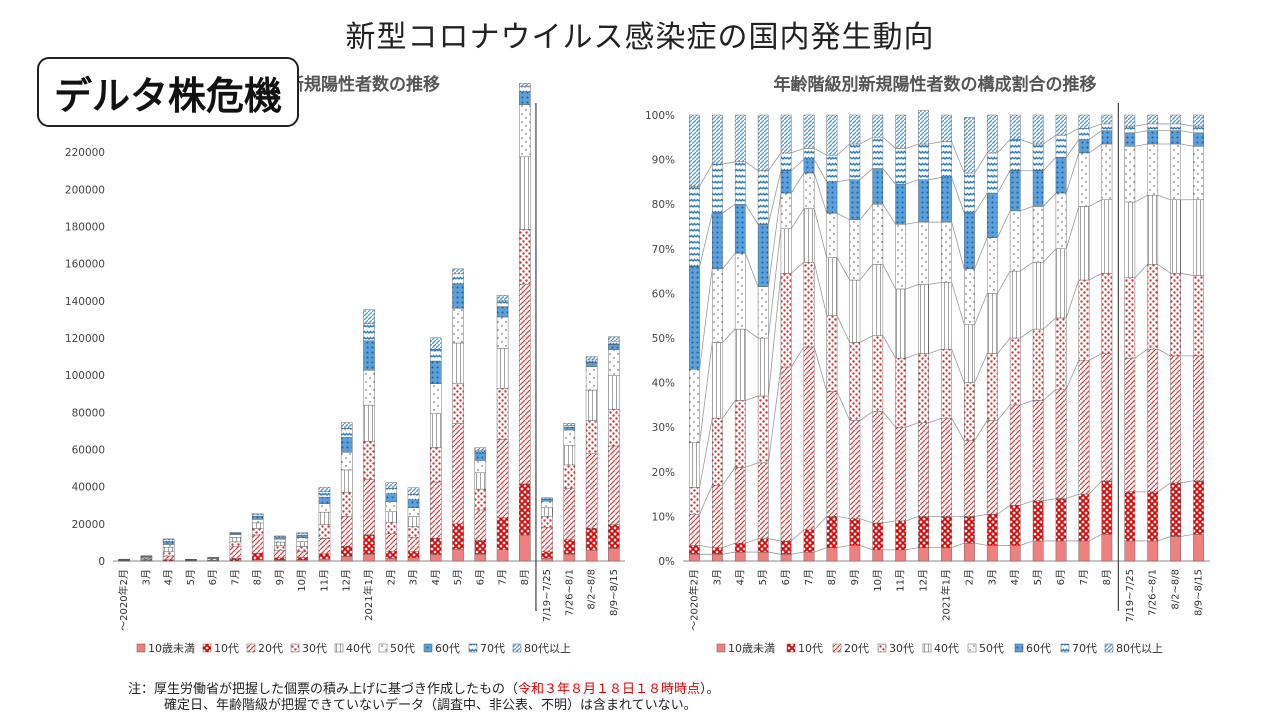 Image resolution: width=1280 pixels, height=720 pixels. I want to click on x-tick-label: 7月, so click(503, 577).